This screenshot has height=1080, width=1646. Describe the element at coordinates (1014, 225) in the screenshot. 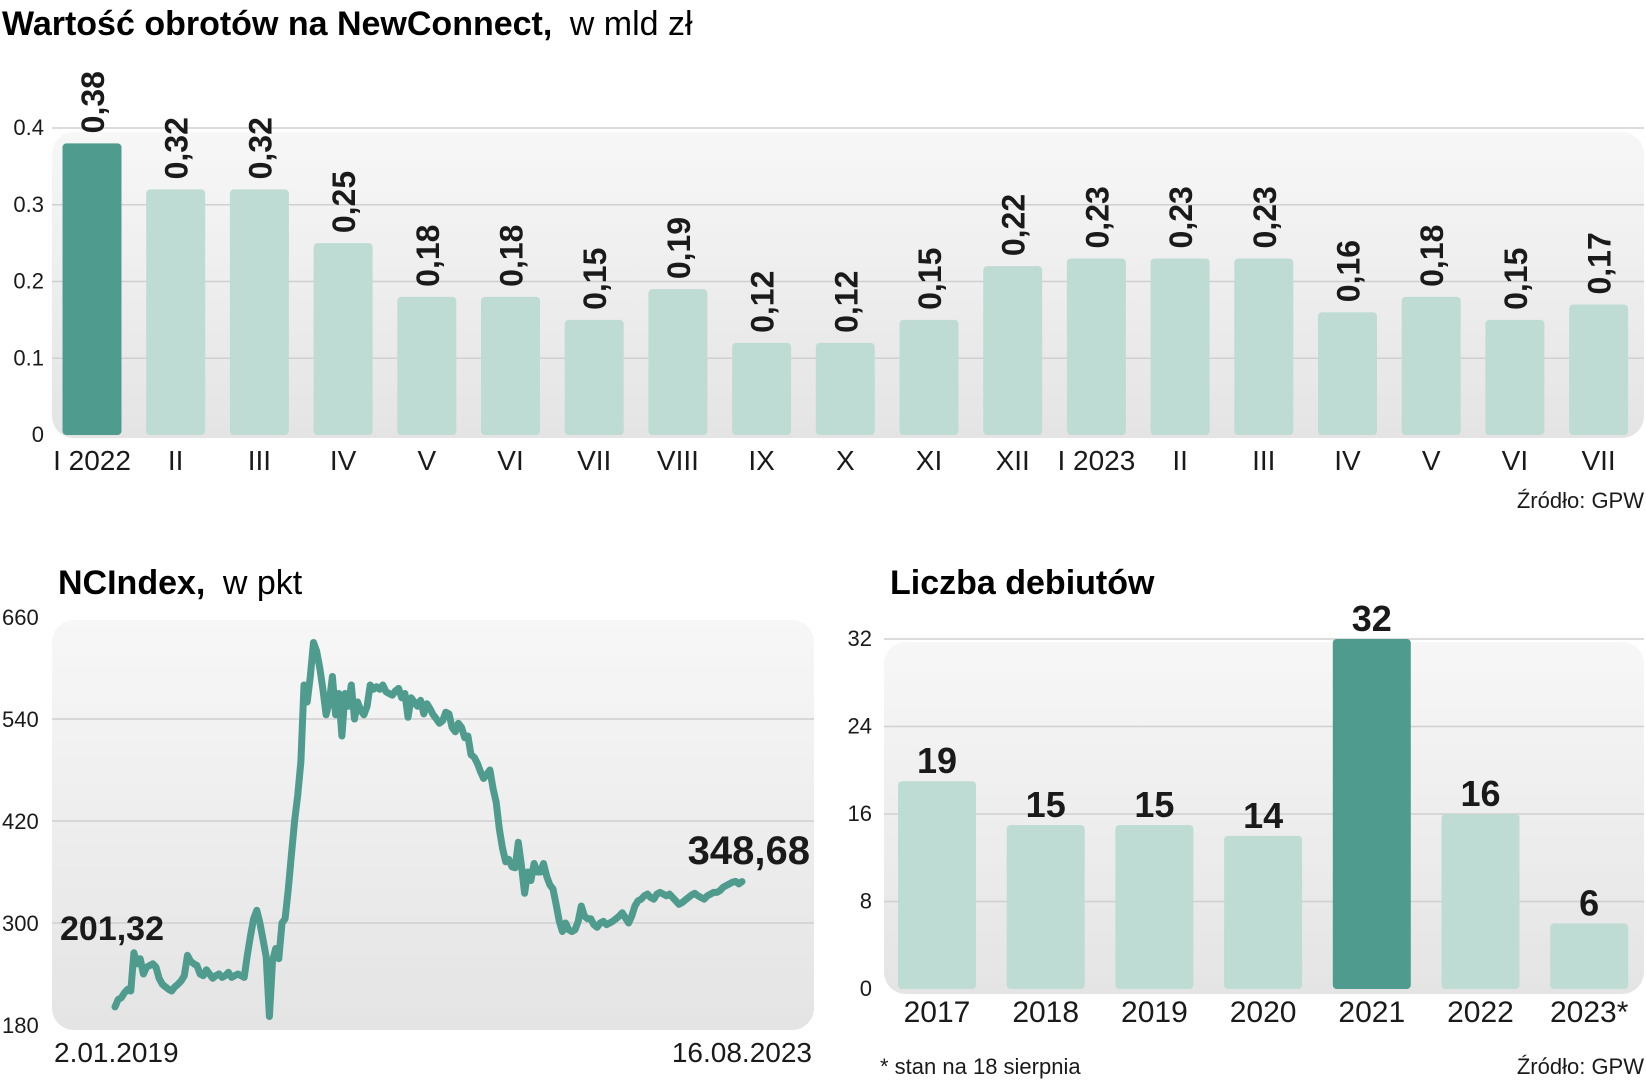

I see `turnover-data-label: 0,22` at that location.